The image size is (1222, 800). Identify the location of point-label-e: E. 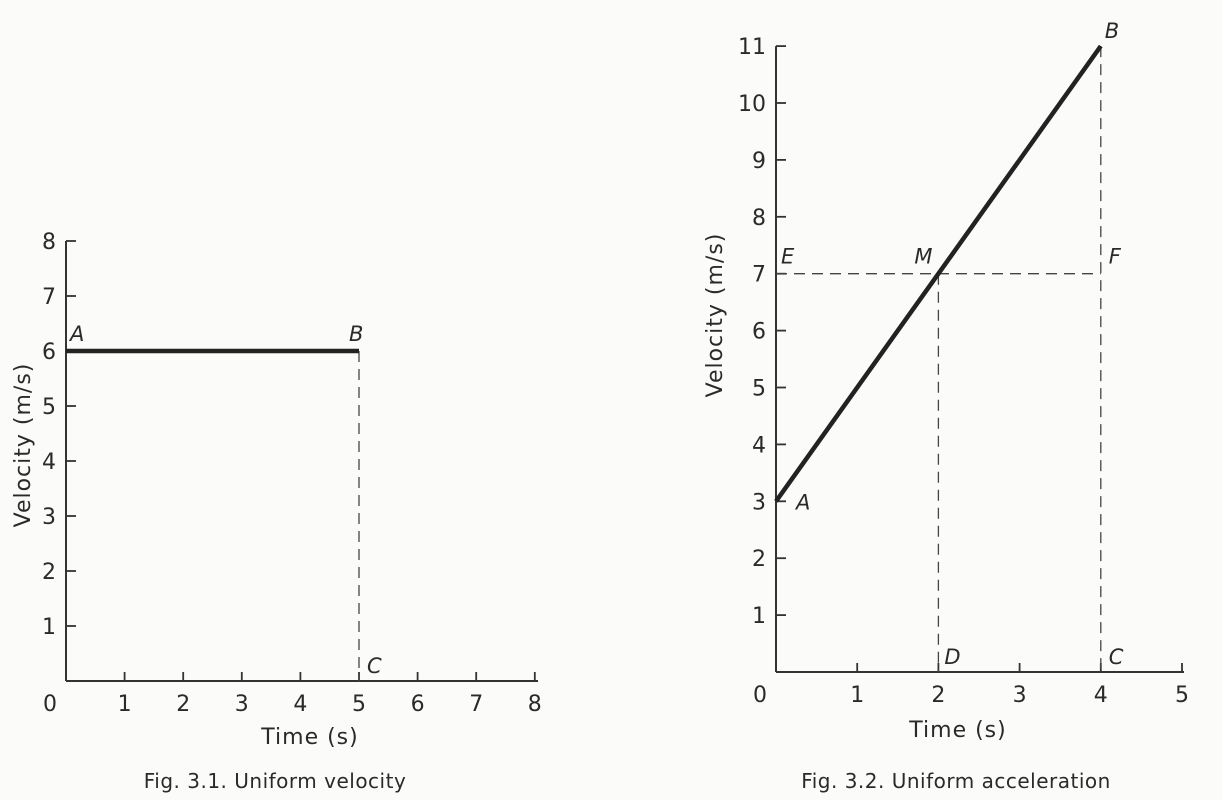
(788, 257).